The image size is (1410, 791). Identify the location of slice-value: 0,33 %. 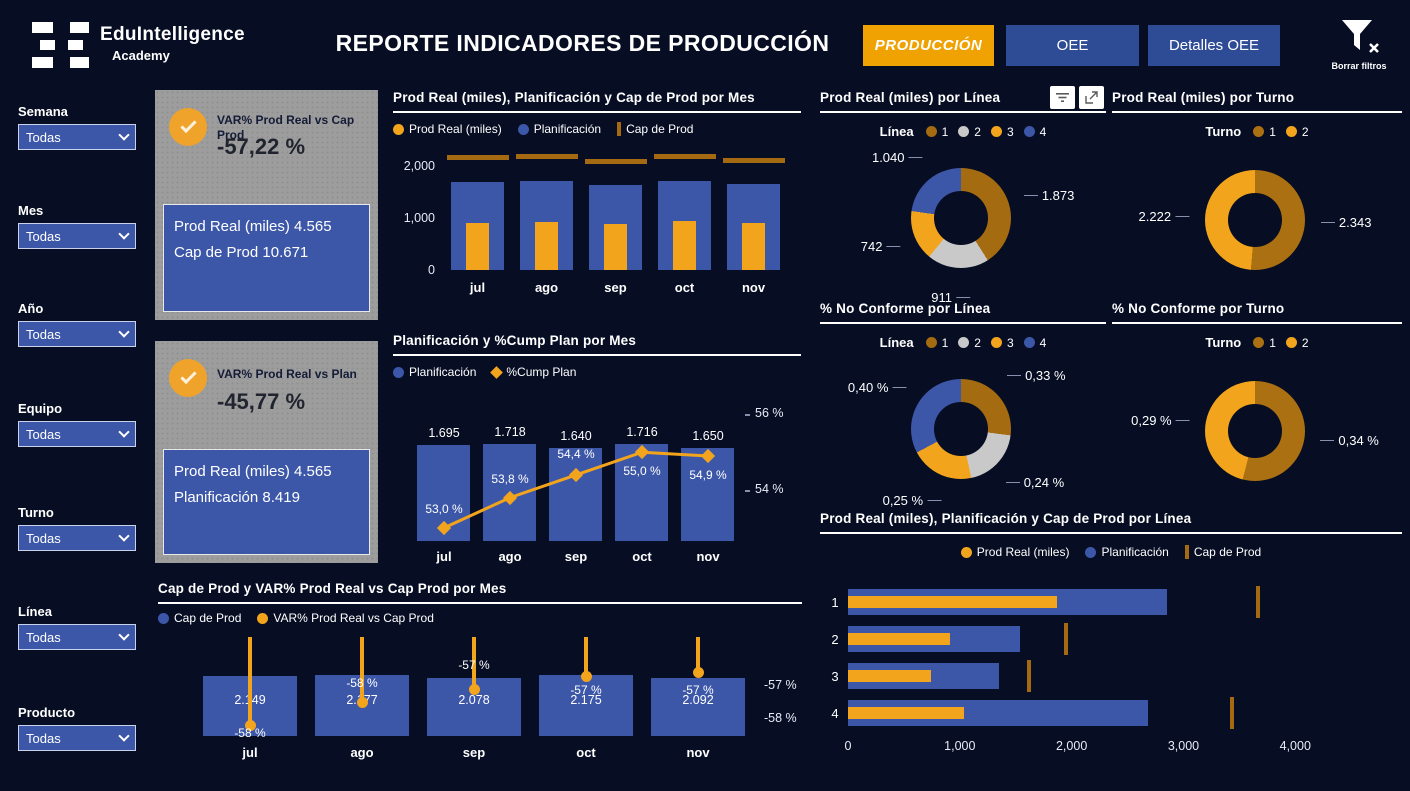
(1045, 376).